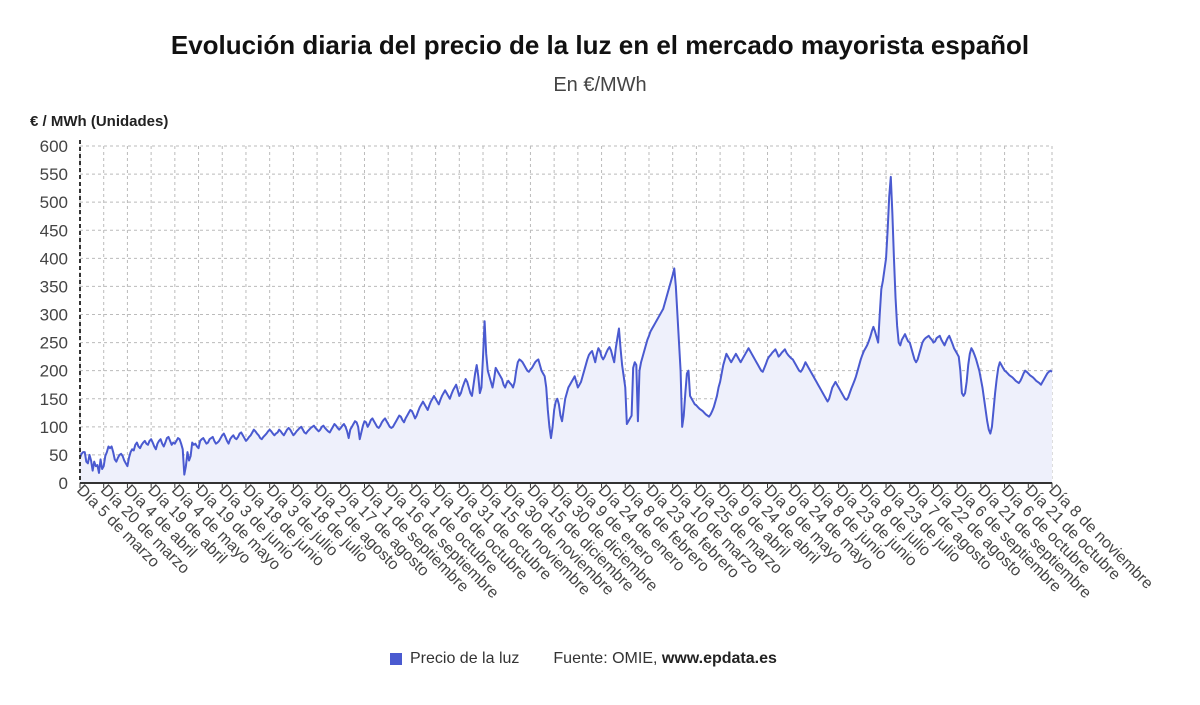 This screenshot has height=705, width=1200. Describe the element at coordinates (600, 85) in the screenshot. I see `chart-subtitle: En €/MWh` at that location.